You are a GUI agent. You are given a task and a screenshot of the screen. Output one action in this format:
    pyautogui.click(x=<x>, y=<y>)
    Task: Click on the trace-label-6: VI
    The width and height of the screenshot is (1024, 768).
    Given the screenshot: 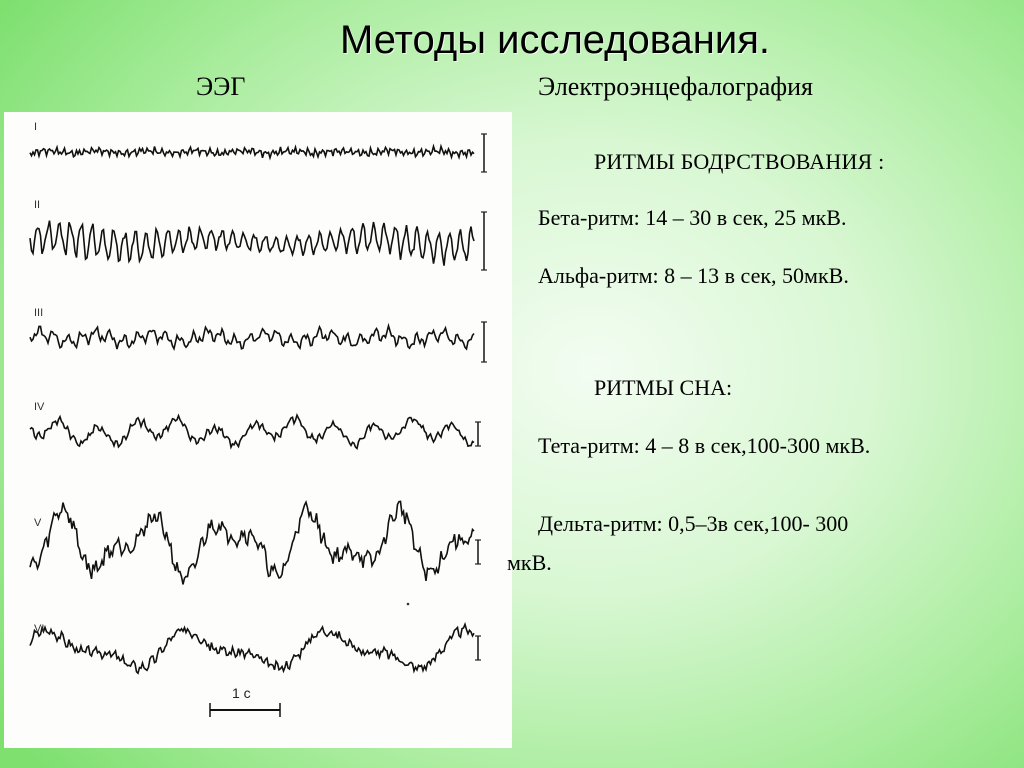 What is the action you would take?
    pyautogui.click(x=39, y=629)
    